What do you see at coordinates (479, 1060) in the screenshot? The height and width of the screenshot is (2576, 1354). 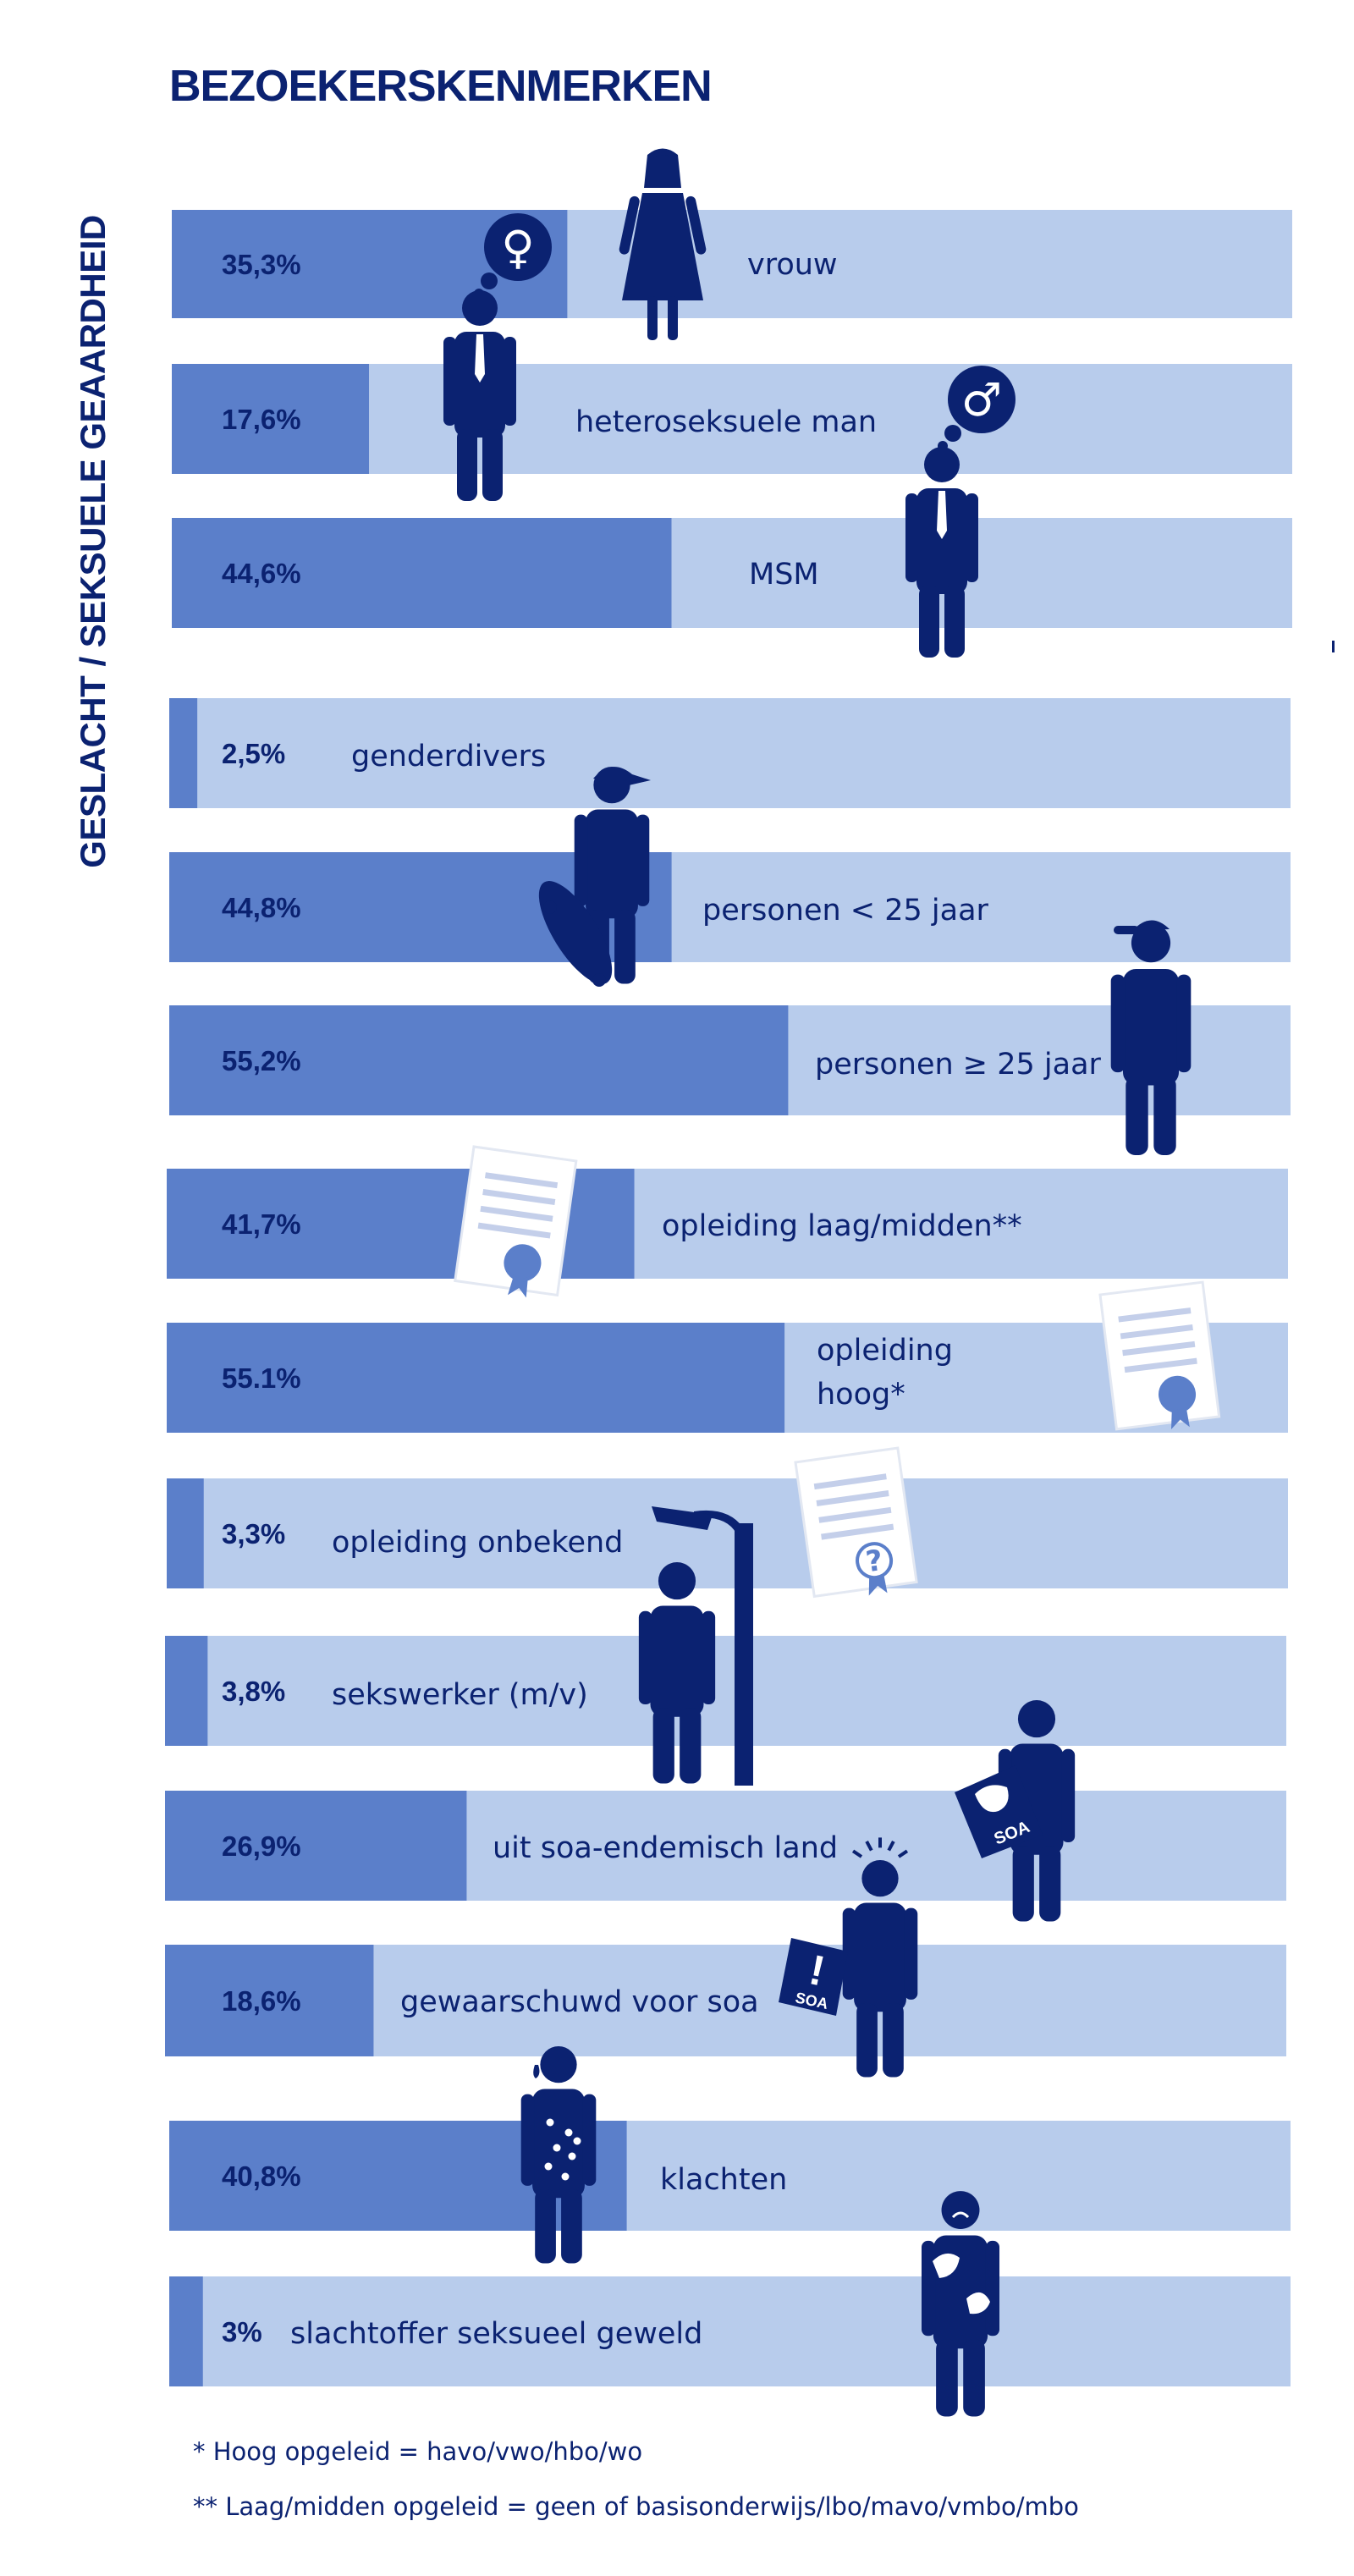 I see `bar-personen-25-jaar` at bounding box center [479, 1060].